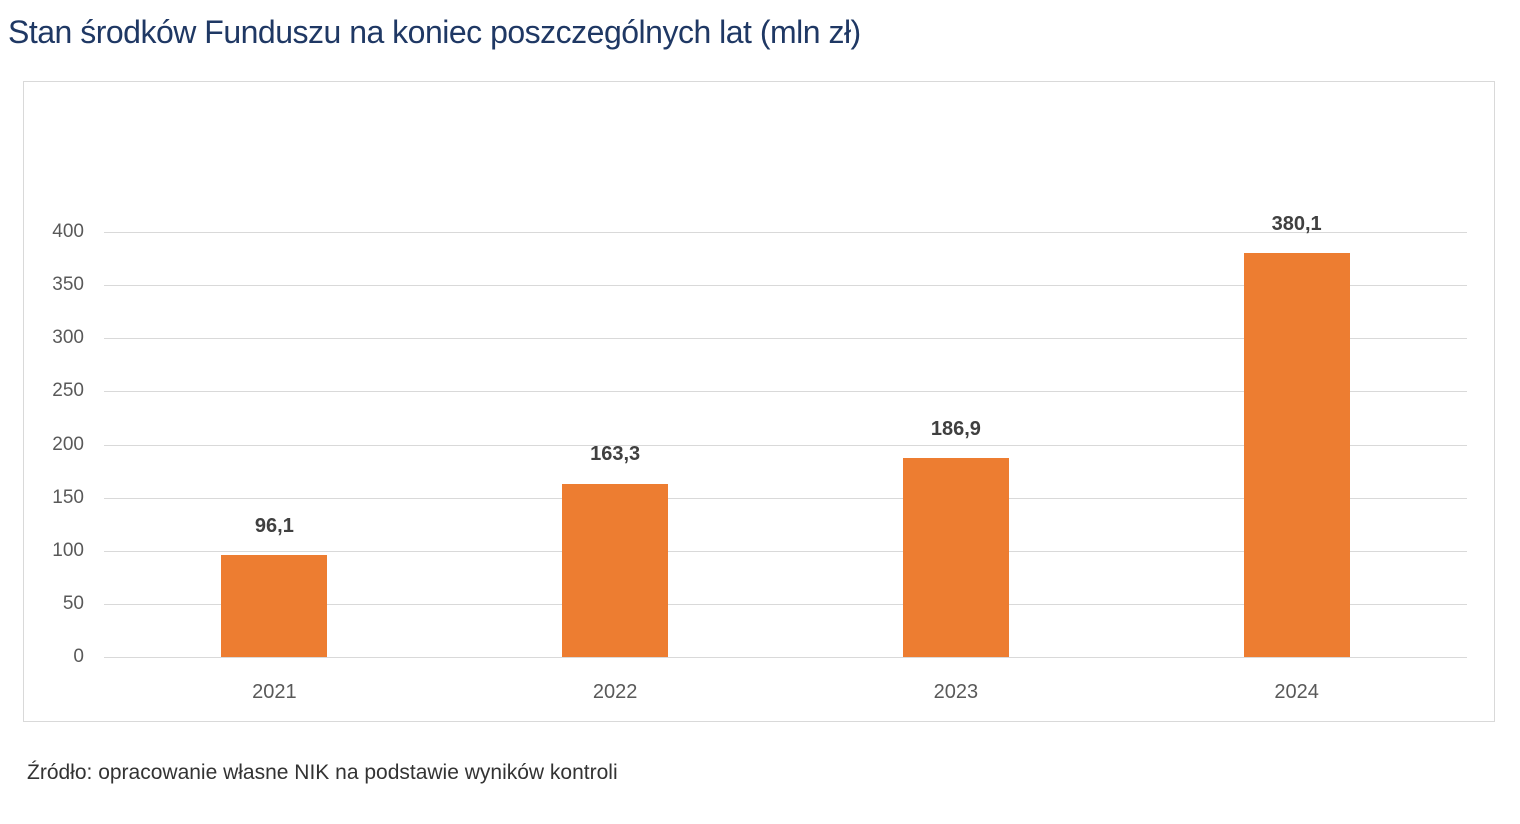  What do you see at coordinates (1296, 224) in the screenshot?
I see `bar-value-label: 380,1` at bounding box center [1296, 224].